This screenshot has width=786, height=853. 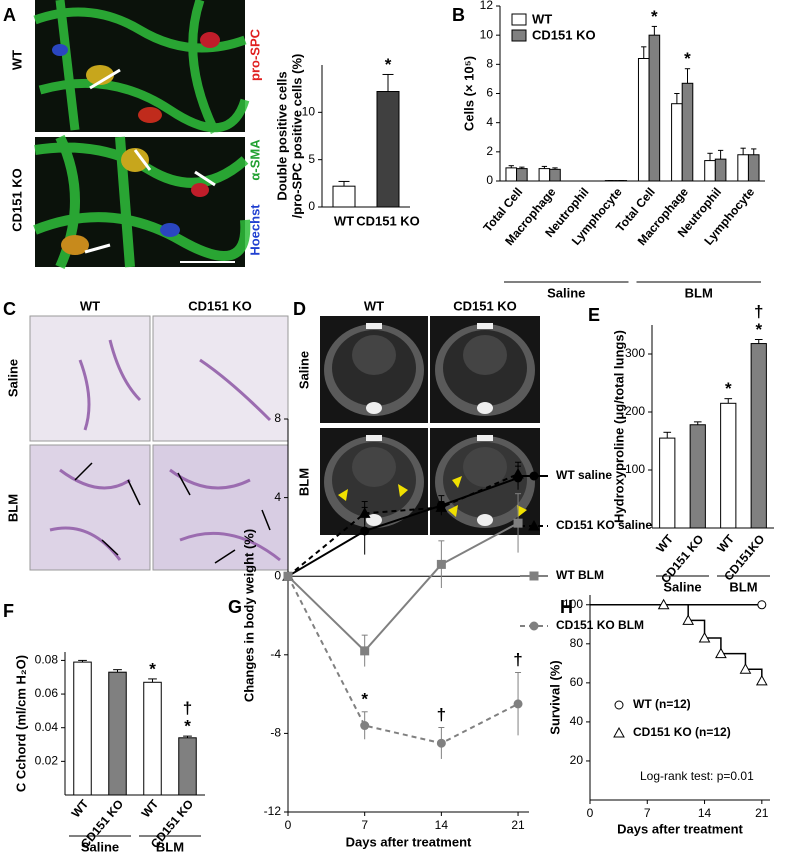 What do you see at coordinates (635, 353) in the screenshot?
I see `y-tick-label: 300` at bounding box center [635, 353].